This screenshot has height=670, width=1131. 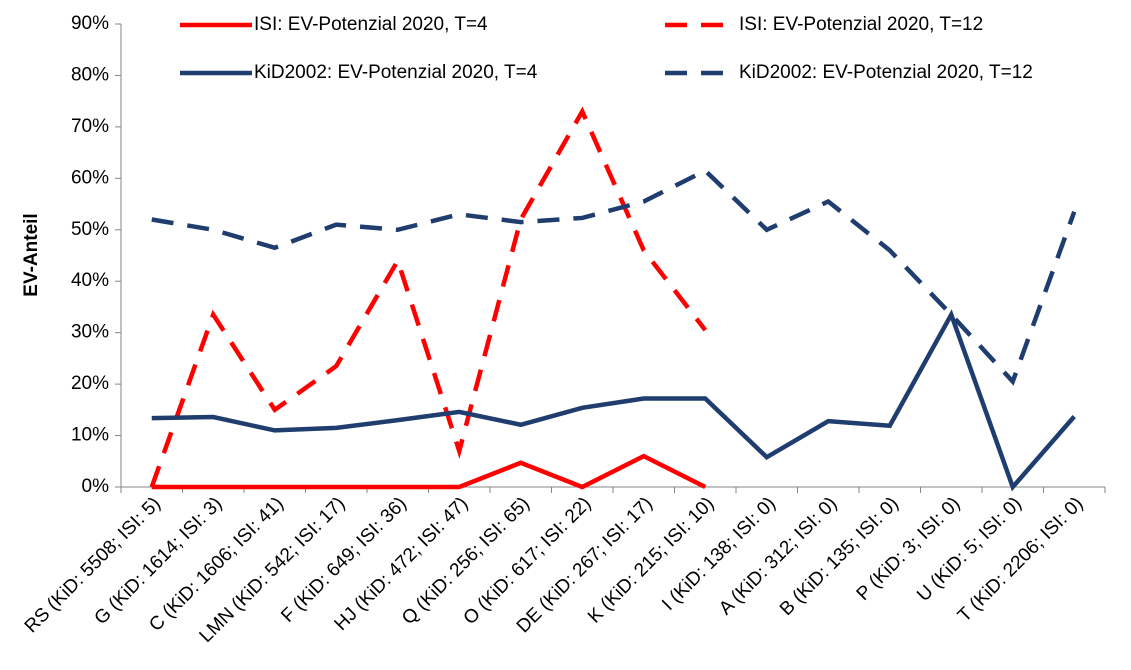 I want to click on y-tick-label: 40%, so click(x=90, y=280).